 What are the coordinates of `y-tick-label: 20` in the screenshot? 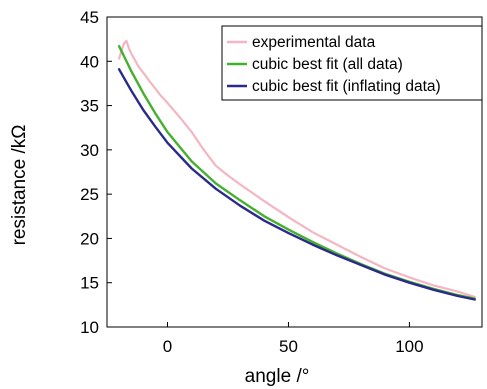 It's located at (89, 238).